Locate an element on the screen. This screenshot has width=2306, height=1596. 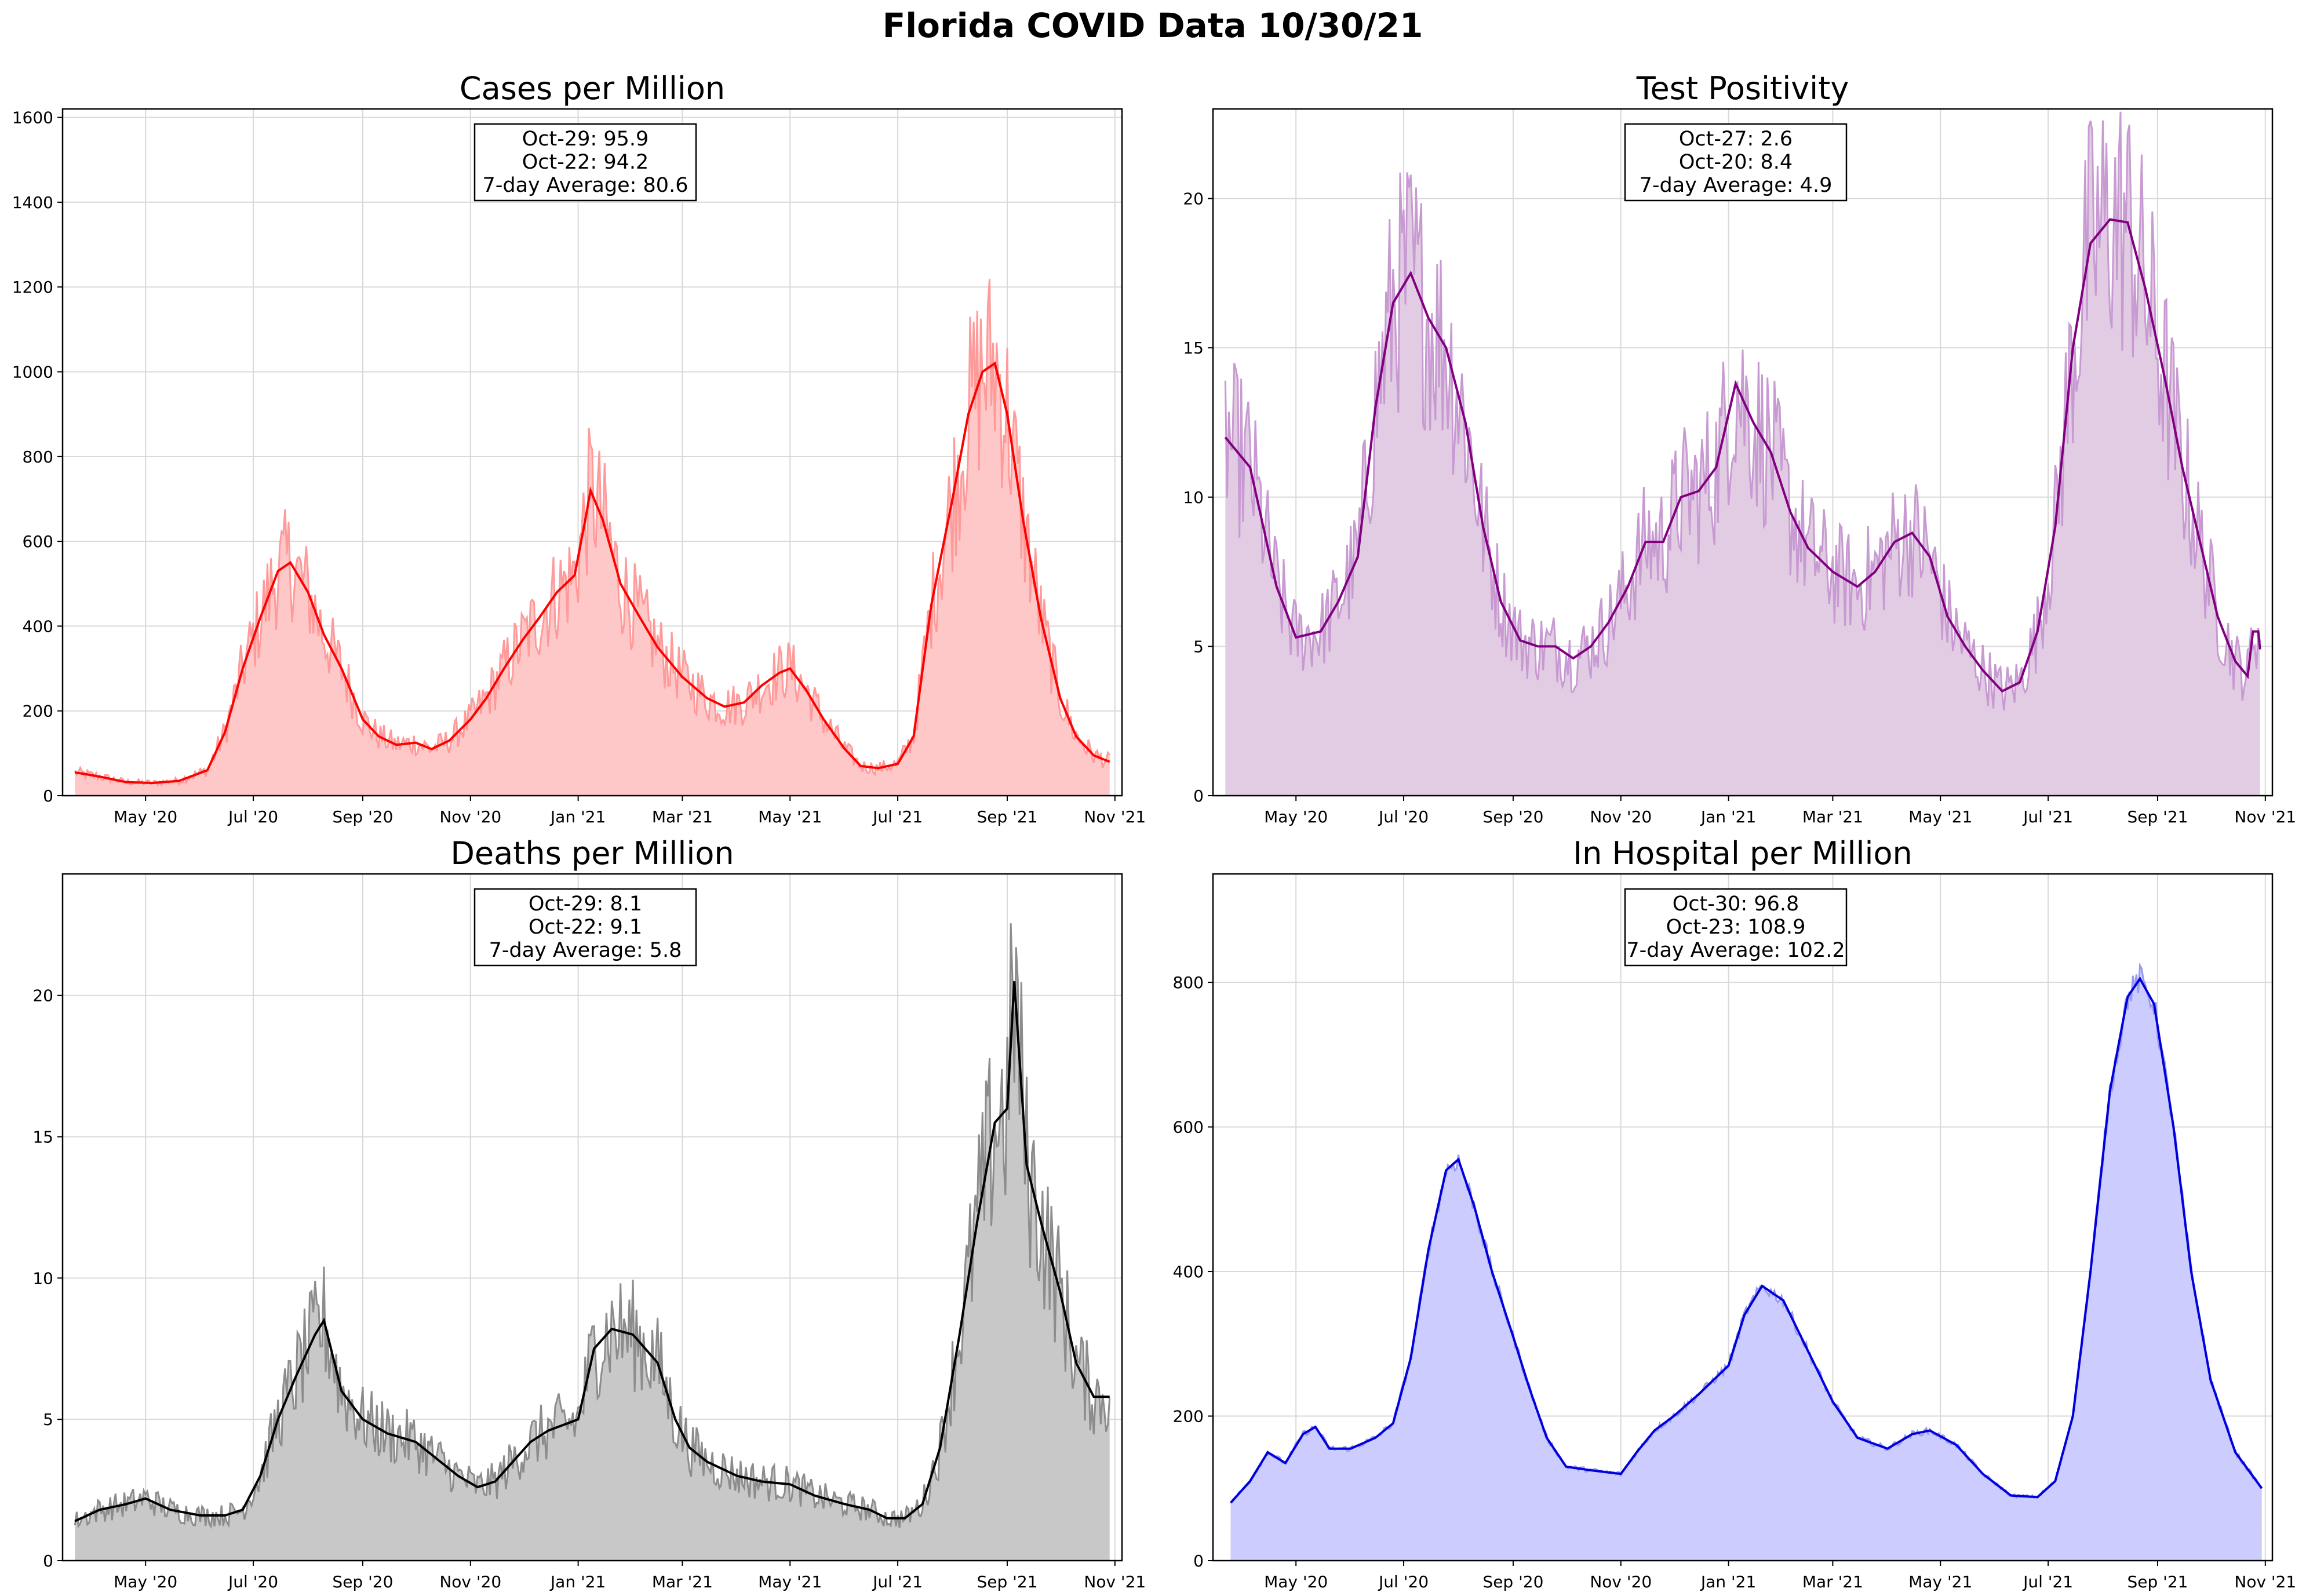
panel-title: Deaths per Million is located at coordinates (592, 854).